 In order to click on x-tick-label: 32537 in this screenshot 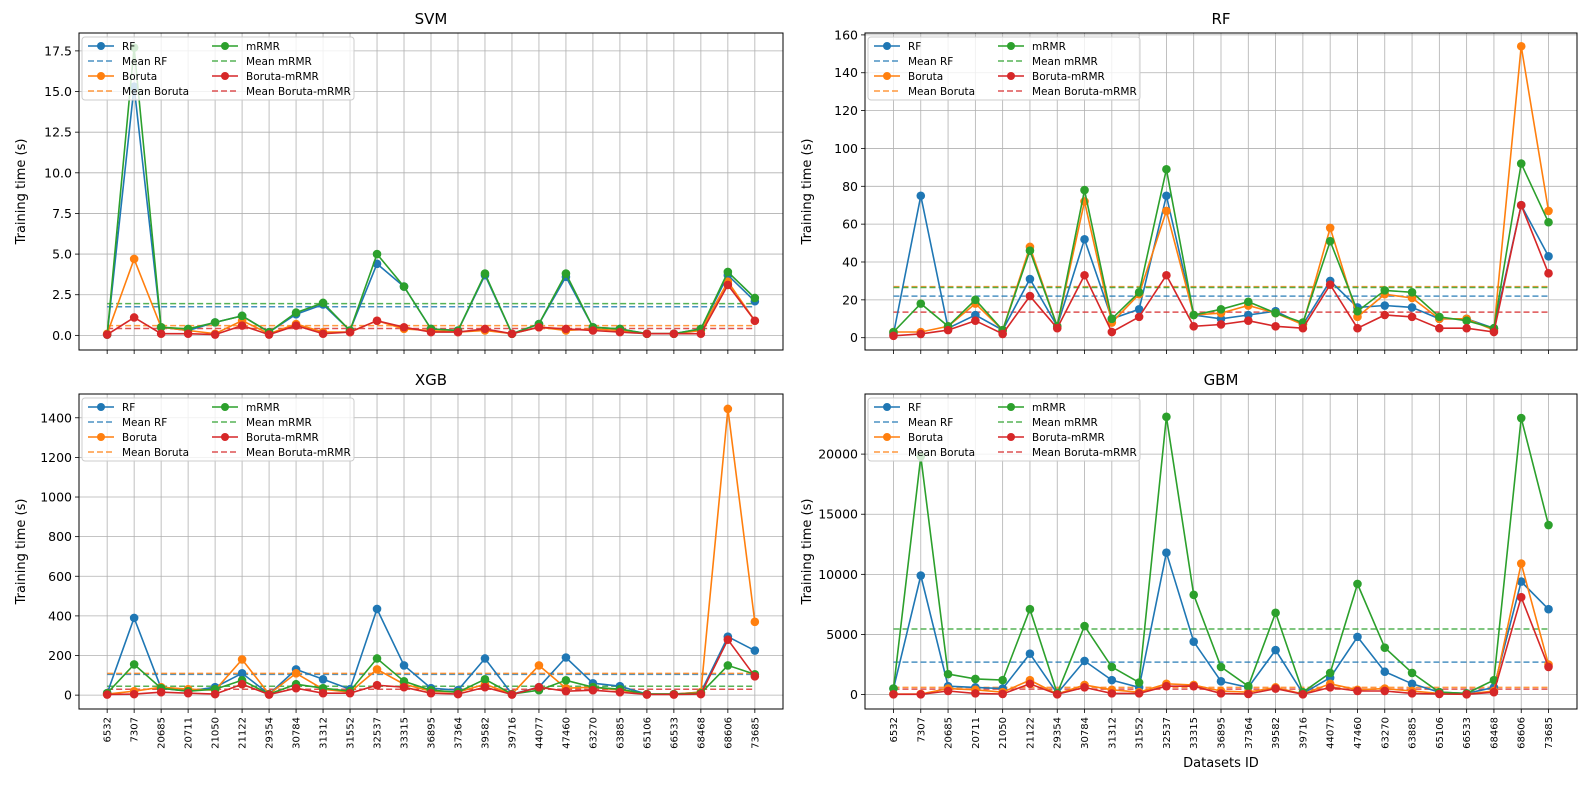, I will do `click(378, 733)`.